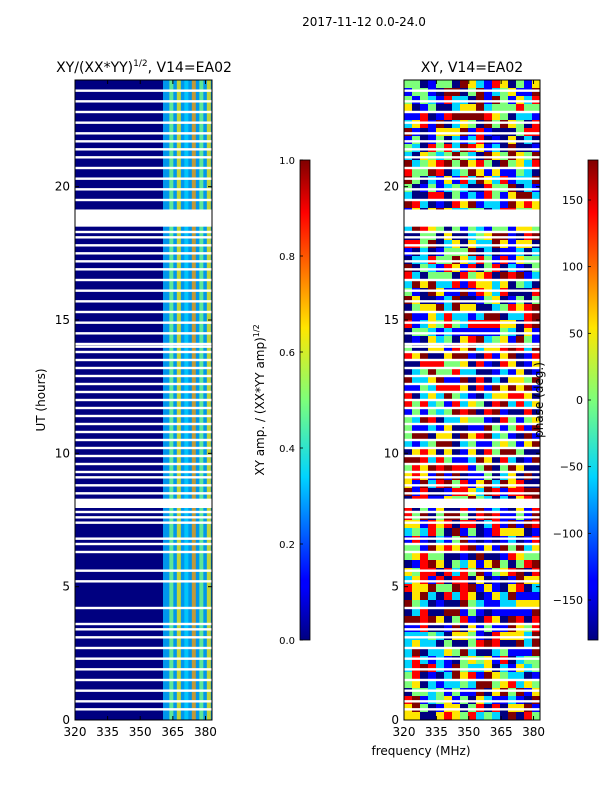 This screenshot has height=800, width=600. What do you see at coordinates (395, 720) in the screenshot?
I see `phase-y-tick-label: 0` at bounding box center [395, 720].